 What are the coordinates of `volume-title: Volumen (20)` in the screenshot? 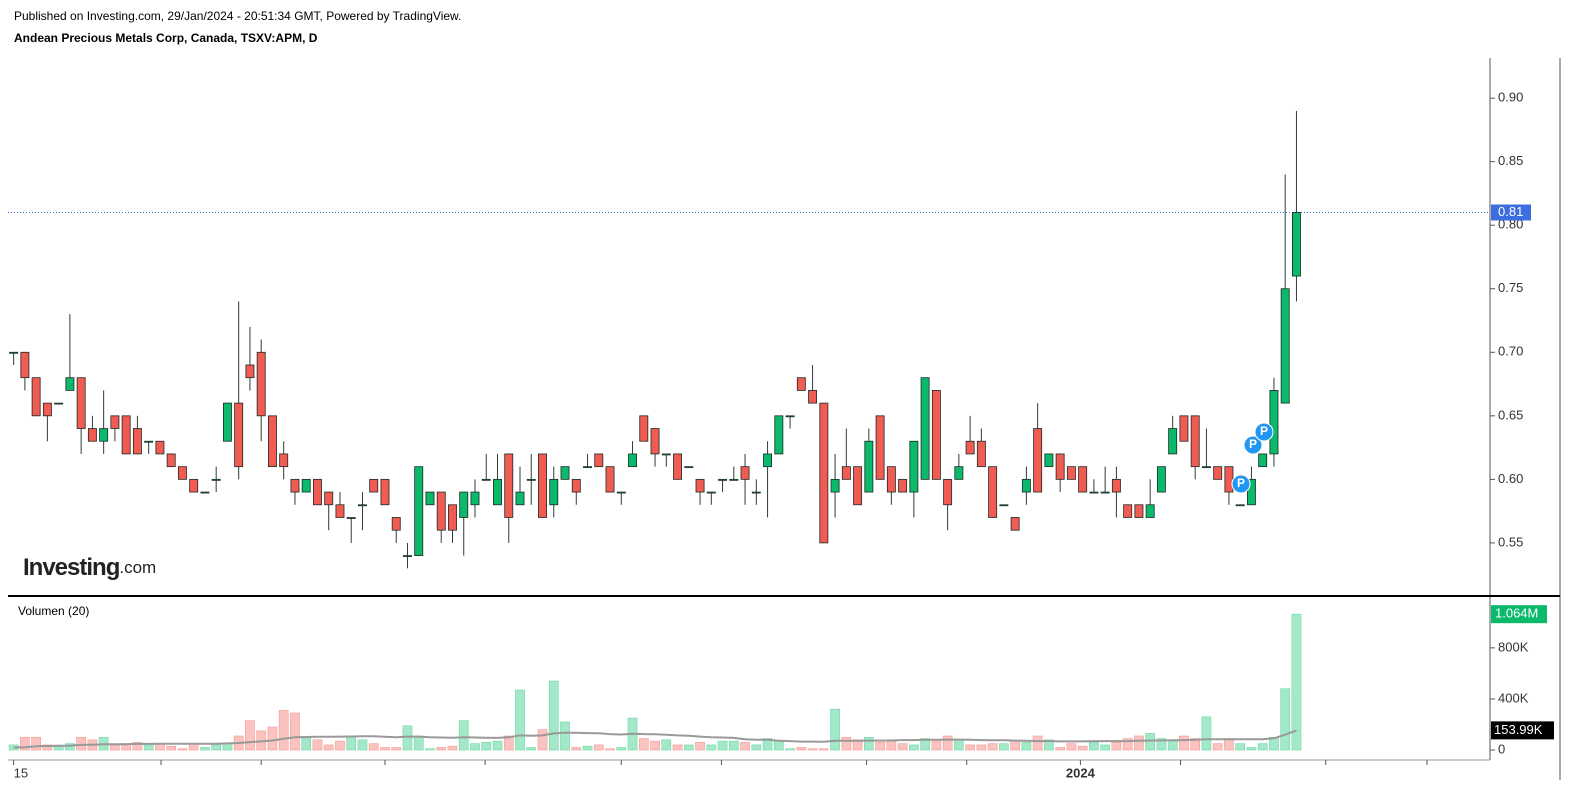 It's located at (53, 611).